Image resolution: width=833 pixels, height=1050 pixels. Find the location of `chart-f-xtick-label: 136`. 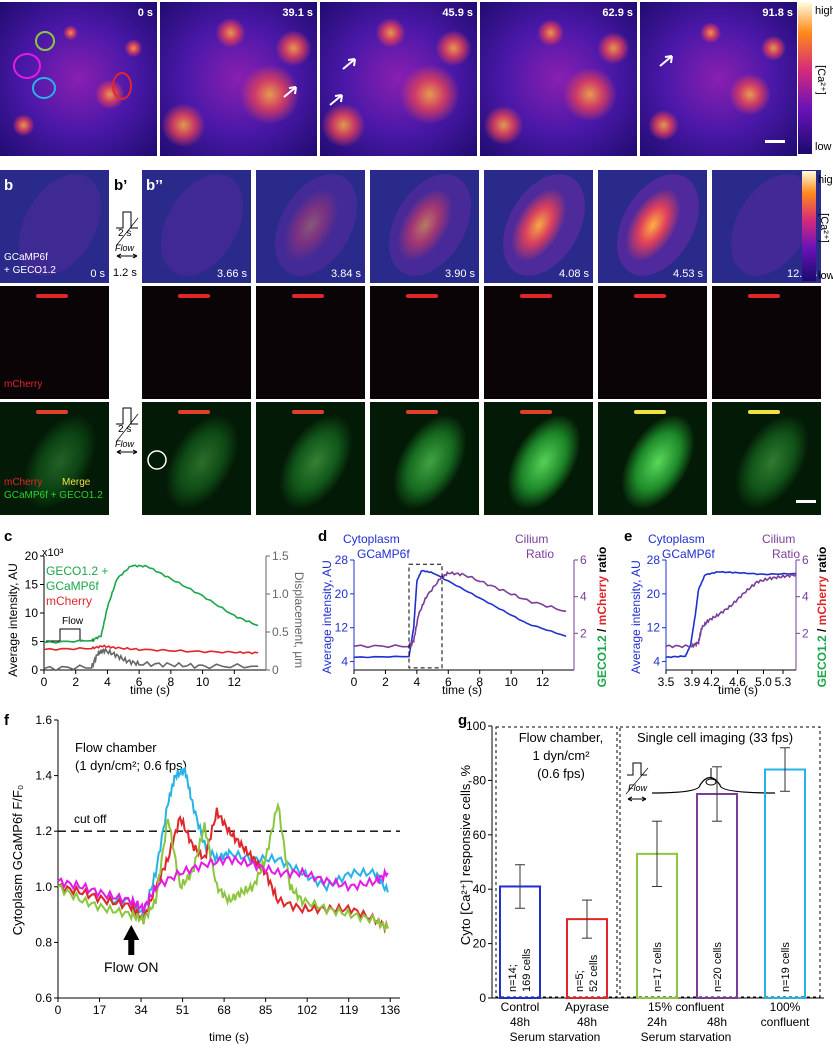

chart-f-xtick-label: 136 is located at coordinates (390, 1010).